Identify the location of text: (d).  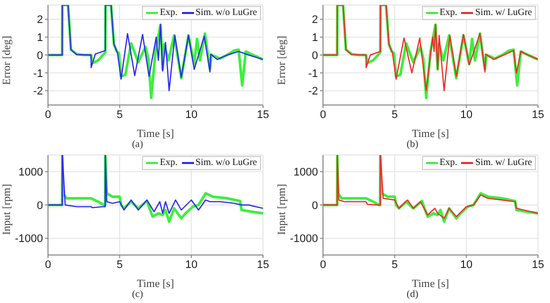
(413, 294).